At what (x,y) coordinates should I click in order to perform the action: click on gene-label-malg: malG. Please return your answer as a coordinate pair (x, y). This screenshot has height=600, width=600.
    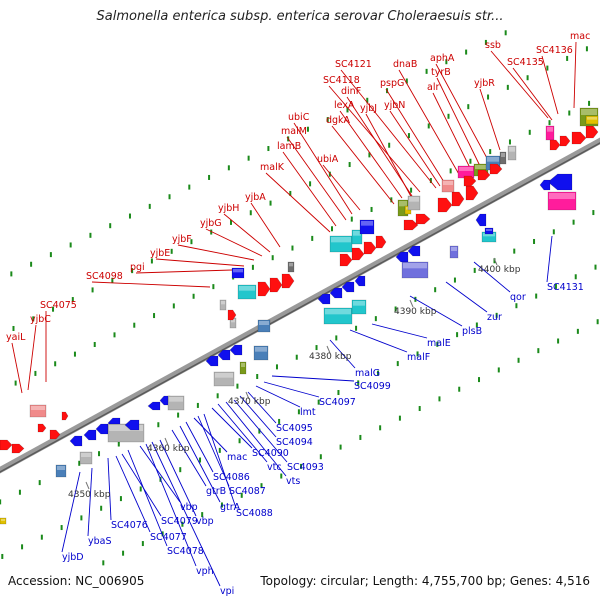
    Looking at the image, I should click on (367, 373).